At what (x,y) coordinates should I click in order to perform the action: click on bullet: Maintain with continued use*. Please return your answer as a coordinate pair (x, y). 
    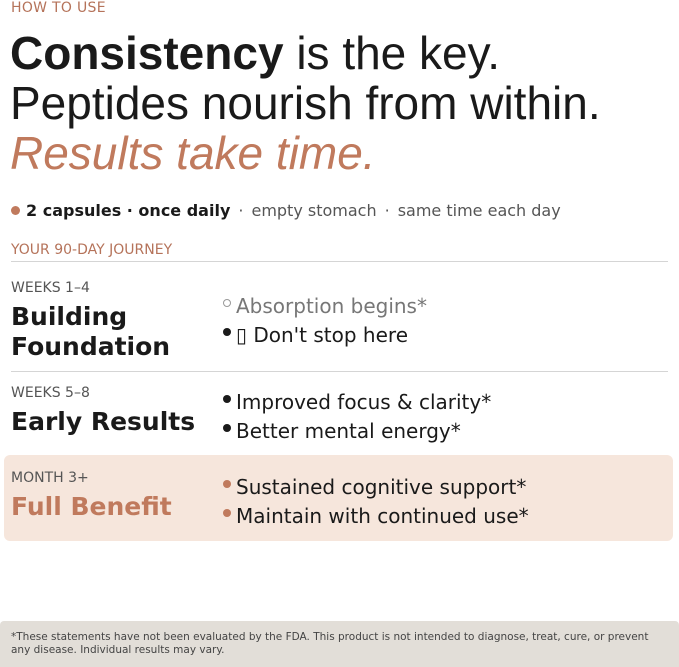
    Looking at the image, I should click on (375, 516).